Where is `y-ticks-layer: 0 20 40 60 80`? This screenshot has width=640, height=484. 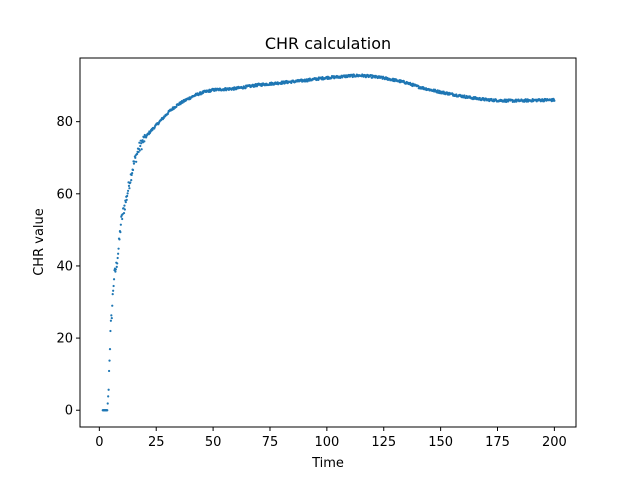 y-ticks-layer: 0 20 40 60 80 is located at coordinates (68, 267).